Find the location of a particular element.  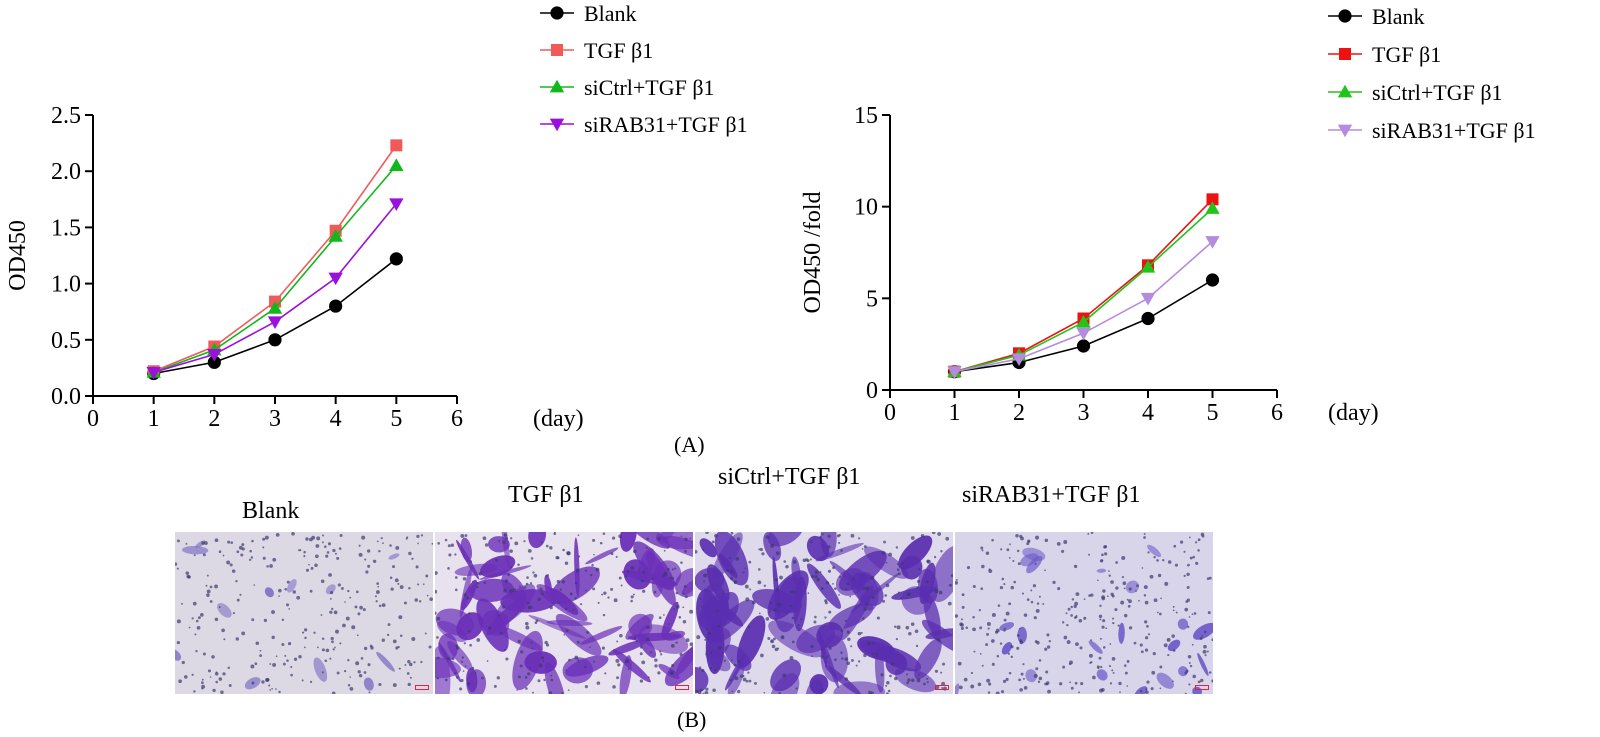

x-tick-label: 6 is located at coordinates (457, 419).